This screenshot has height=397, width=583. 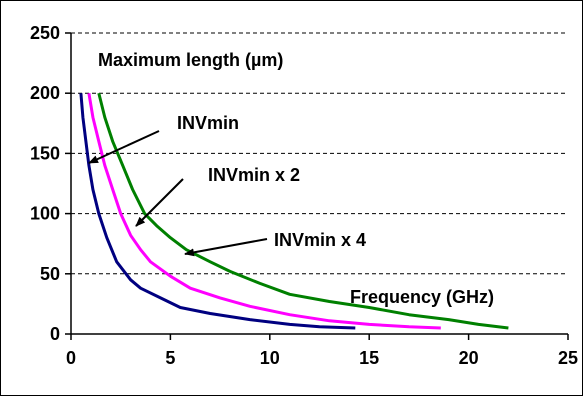 What do you see at coordinates (270, 358) in the screenshot?
I see `x-tick-label-10: 10` at bounding box center [270, 358].